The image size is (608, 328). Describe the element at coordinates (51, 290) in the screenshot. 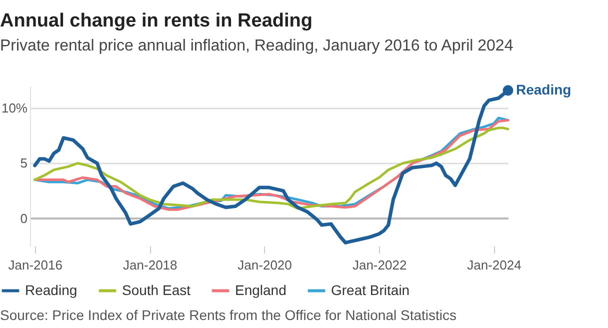

I see `legend-label: Reading` at that location.